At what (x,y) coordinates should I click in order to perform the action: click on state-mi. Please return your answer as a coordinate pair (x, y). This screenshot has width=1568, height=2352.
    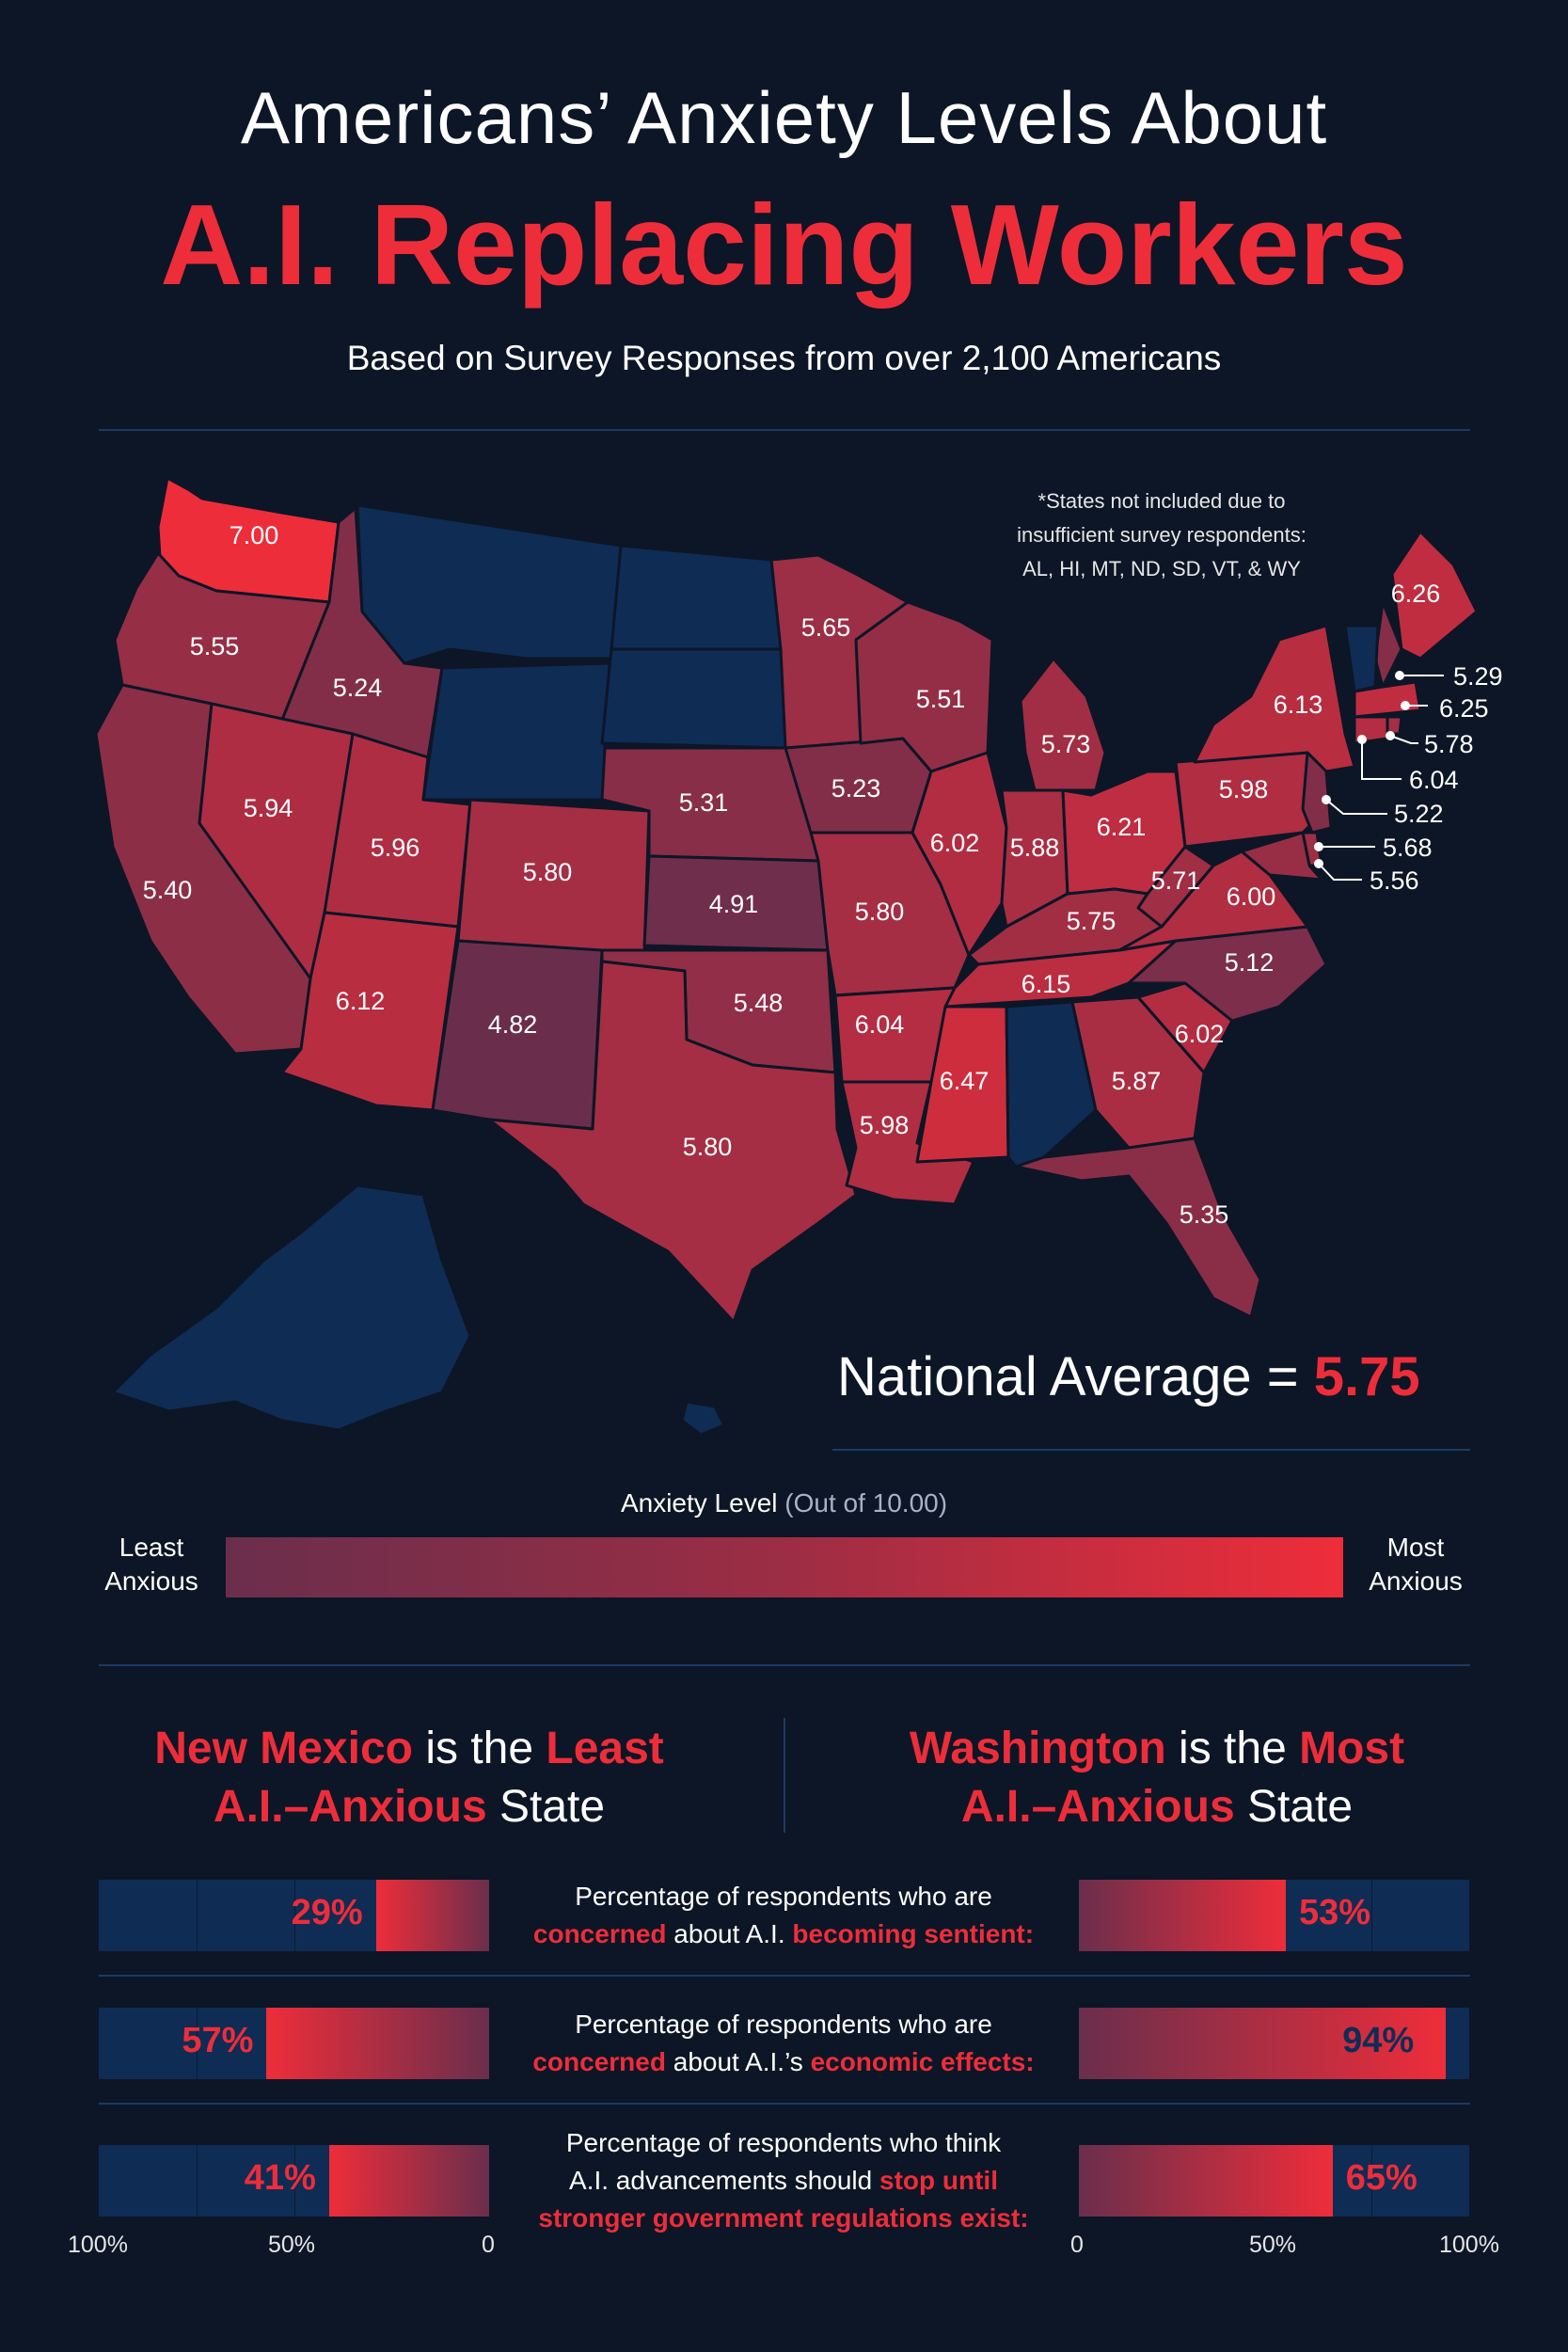
    Looking at the image, I should click on (1063, 724).